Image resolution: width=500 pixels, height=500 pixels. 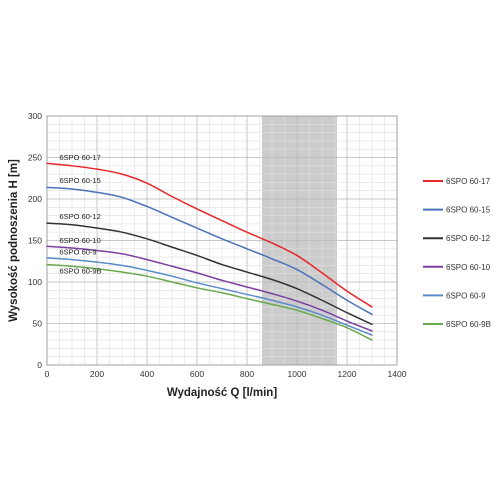 What do you see at coordinates (297, 374) in the screenshot?
I see `x-tick-label: 1000` at bounding box center [297, 374].